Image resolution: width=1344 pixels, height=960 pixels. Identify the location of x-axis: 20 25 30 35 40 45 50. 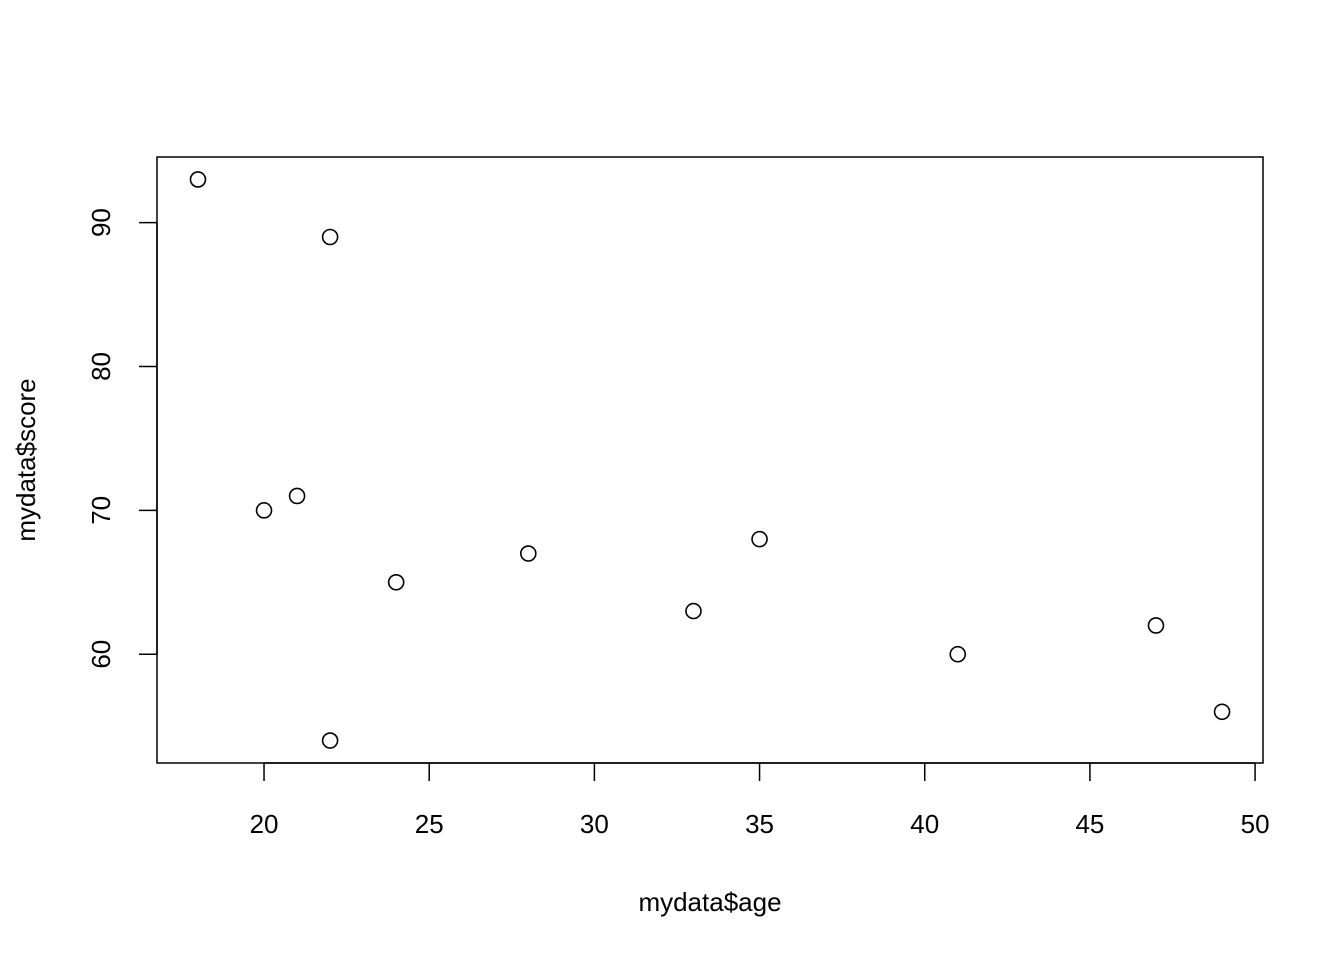
(760, 800).